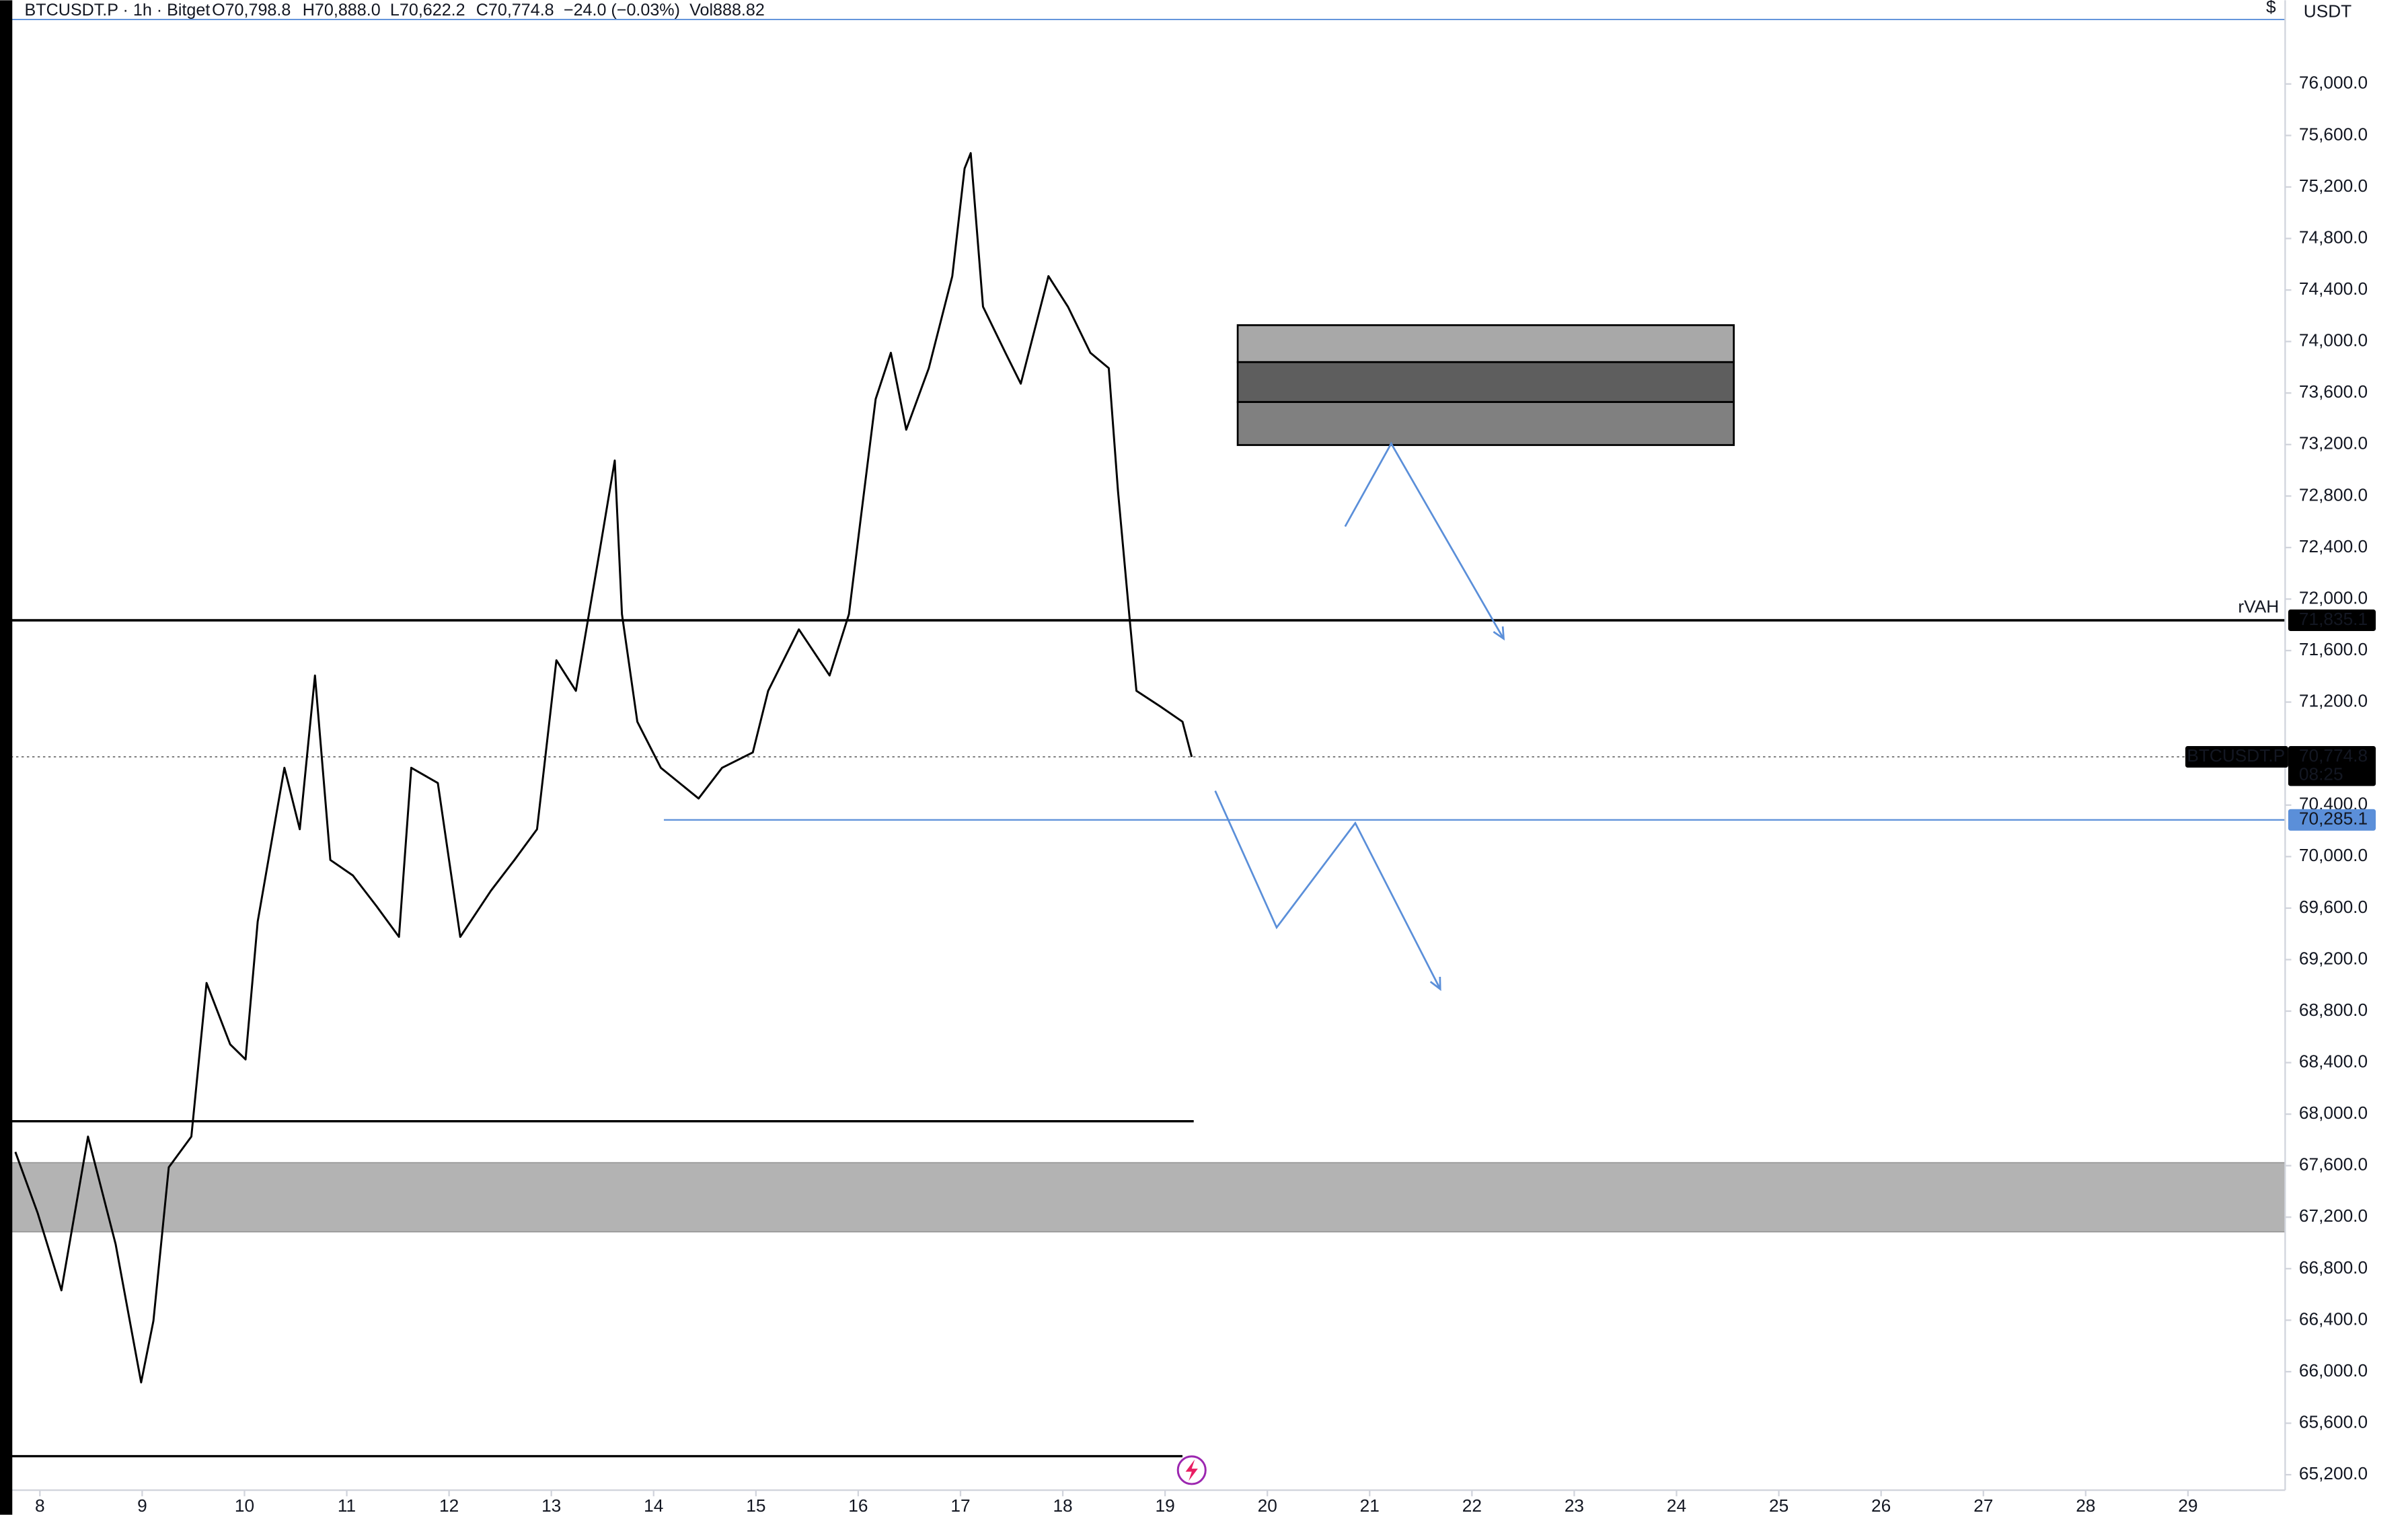 This screenshot has width=2408, height=1515. Describe the element at coordinates (2085, 1505) in the screenshot. I see `x-tick-label: 28` at that location.